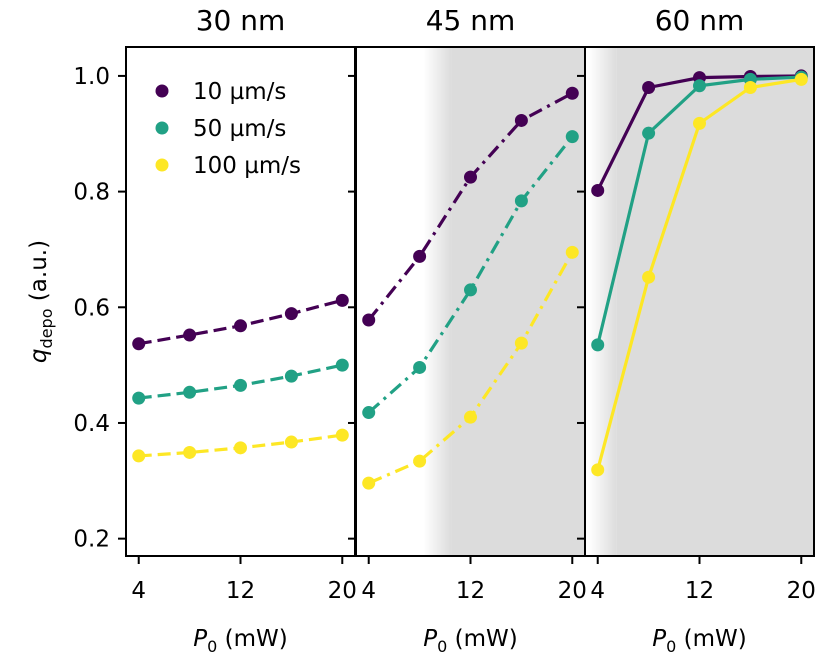  Describe the element at coordinates (91, 193) in the screenshot. I see `y-tick-label: 0.8` at that location.